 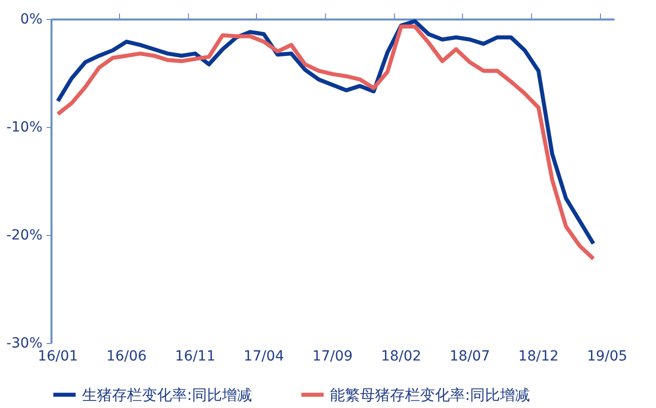 I want to click on x-tick-label: 16/11, so click(x=195, y=356).